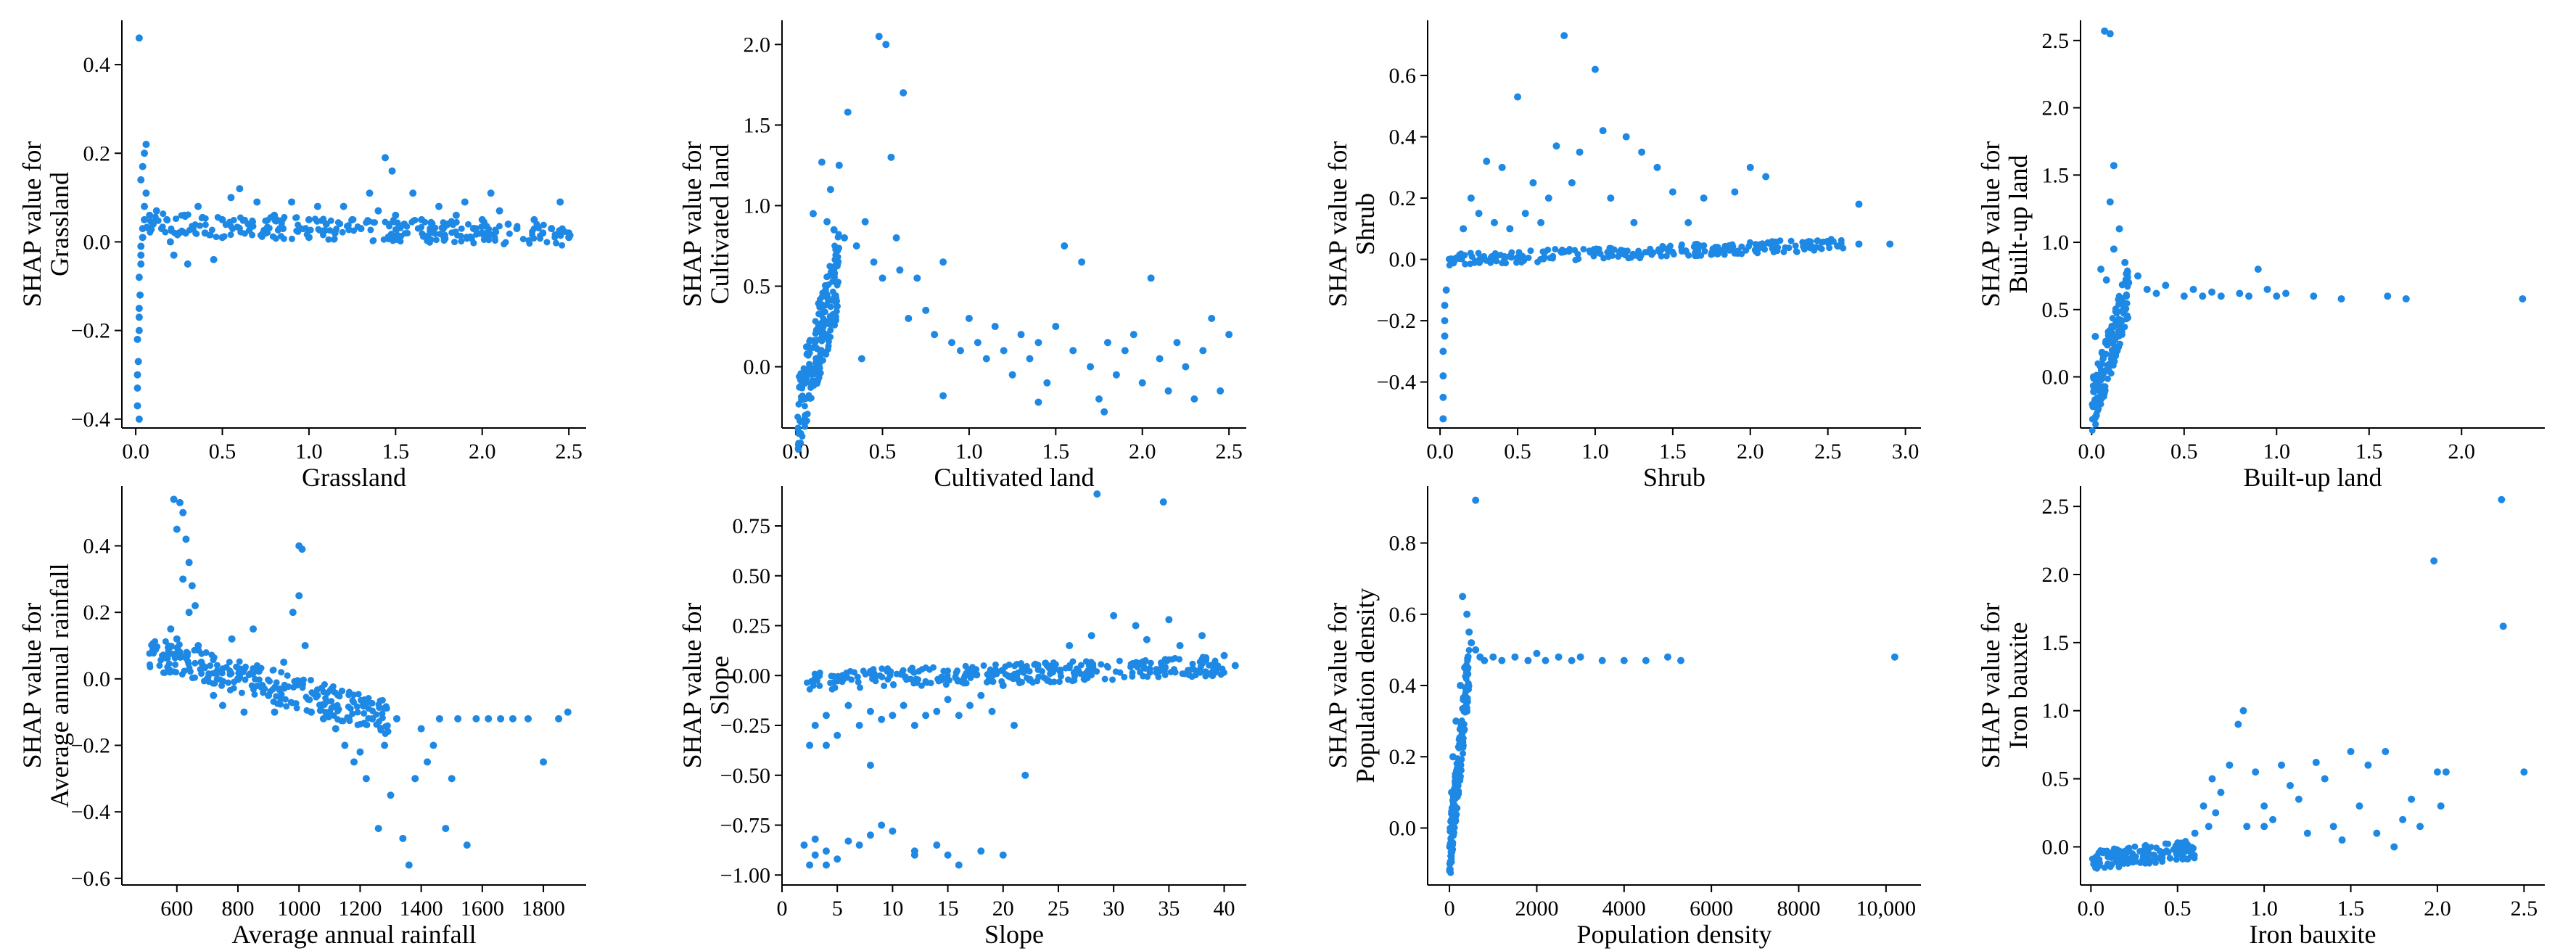 The height and width of the screenshot is (951, 2576). What do you see at coordinates (1113, 909) in the screenshot?
I see `x-tick-label: 30` at bounding box center [1113, 909].